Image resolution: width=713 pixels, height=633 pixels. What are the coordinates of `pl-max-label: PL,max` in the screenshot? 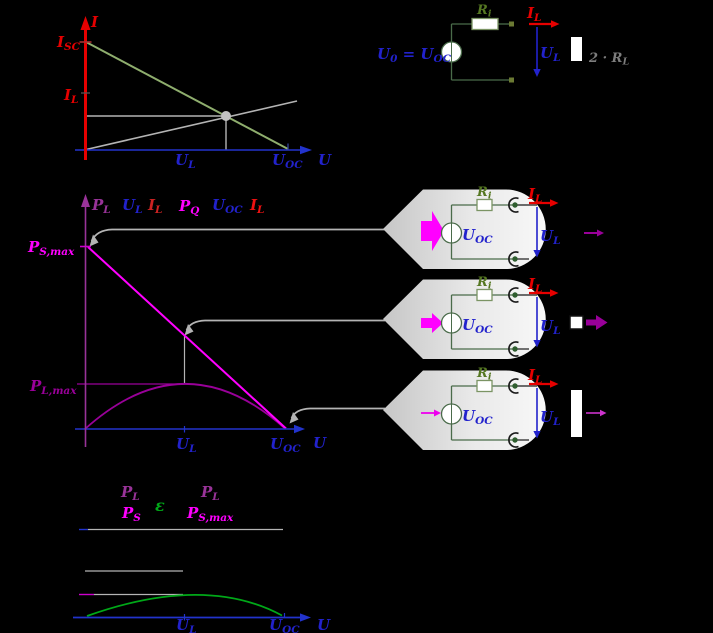 It's located at (53, 387).